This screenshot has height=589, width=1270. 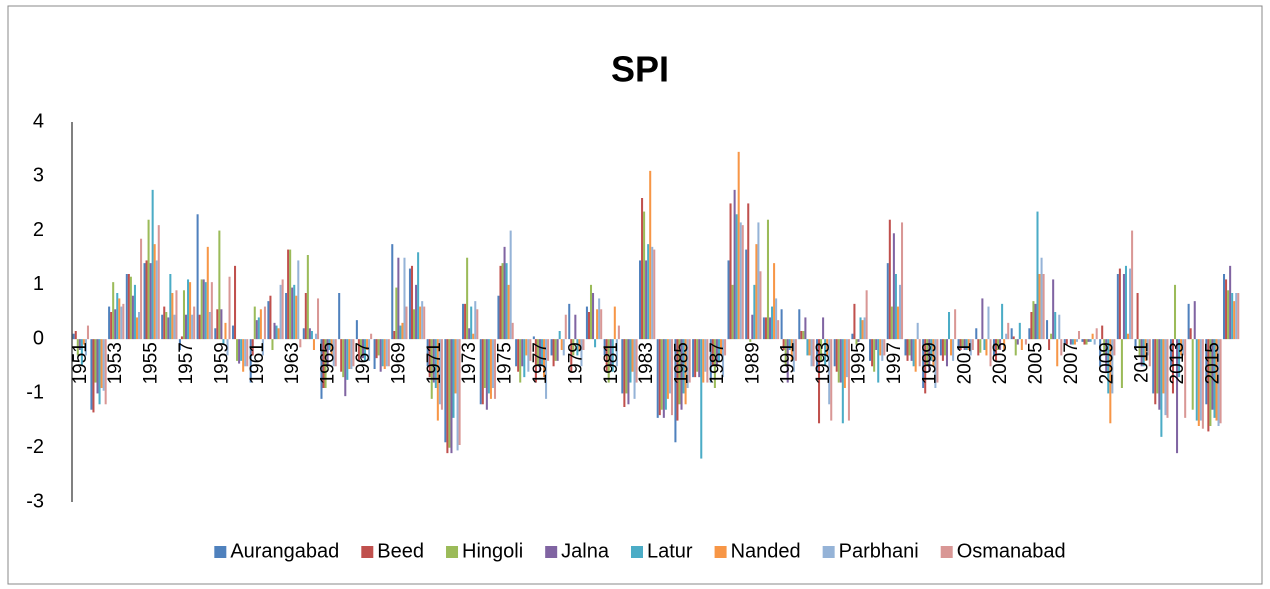 What do you see at coordinates (505, 363) in the screenshot?
I see `x-tick-label: 1975` at bounding box center [505, 363].